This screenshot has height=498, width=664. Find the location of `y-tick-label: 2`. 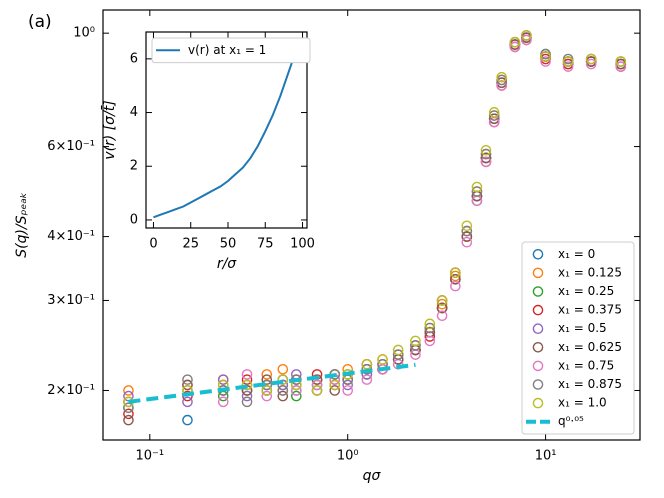

y-tick-label: 2 is located at coordinates (134, 166).